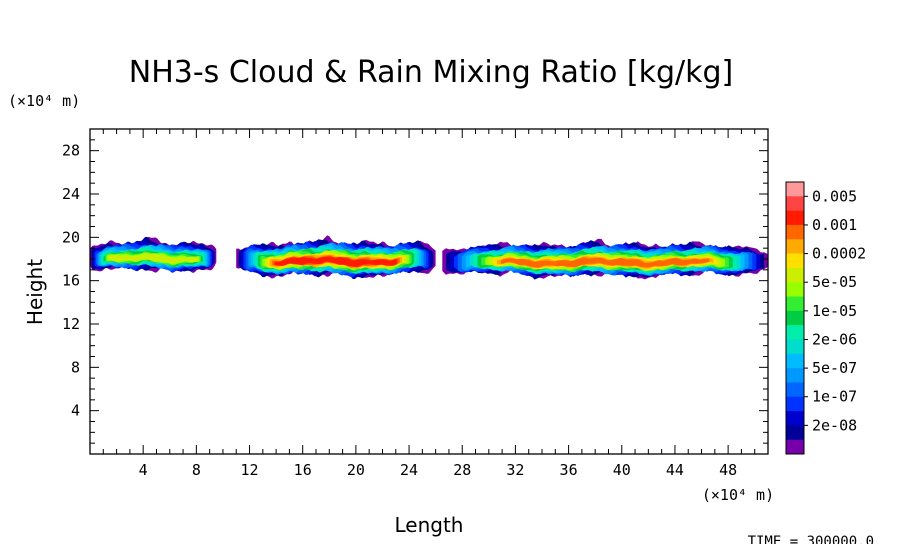  Describe the element at coordinates (834, 425) in the screenshot. I see `colorbar-label: 2e-08` at that location.